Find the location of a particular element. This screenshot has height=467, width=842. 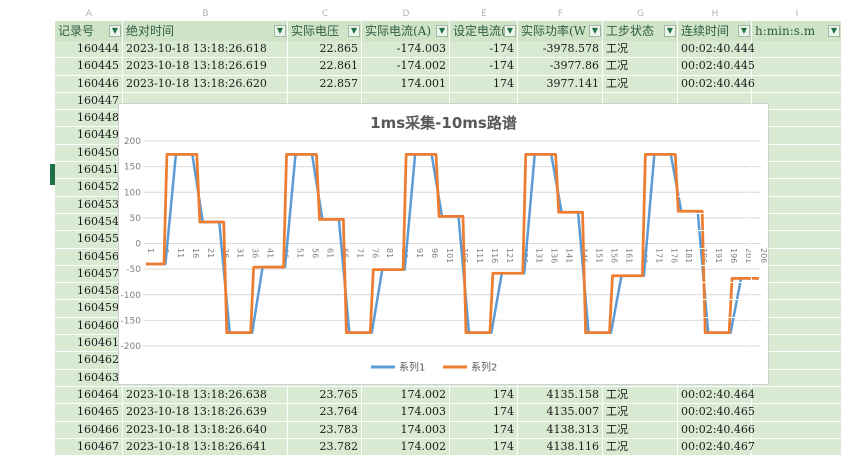

cell-absolute-time: 2023-10-18 13:18:26.618 is located at coordinates (205, 50).